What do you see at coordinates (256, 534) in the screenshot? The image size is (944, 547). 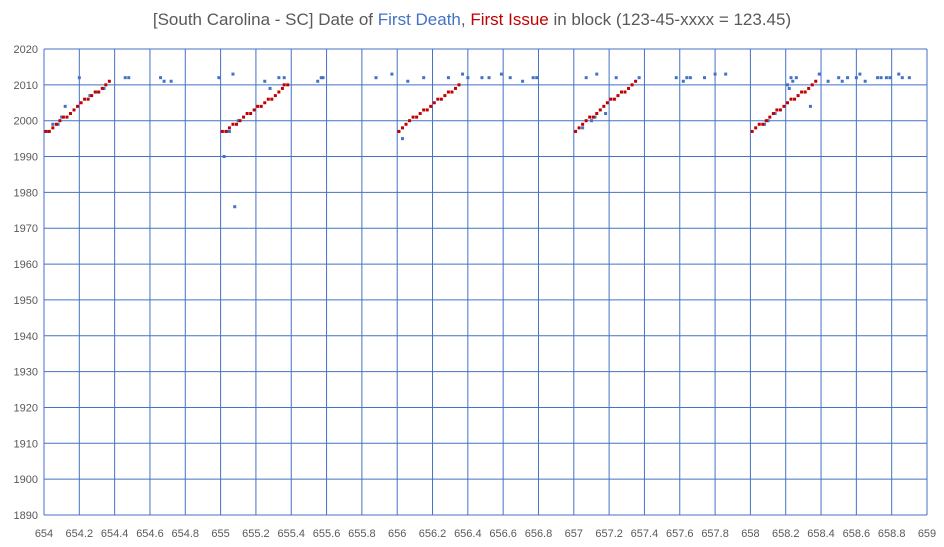 I see `x-tick-label: 655.2` at bounding box center [256, 534].